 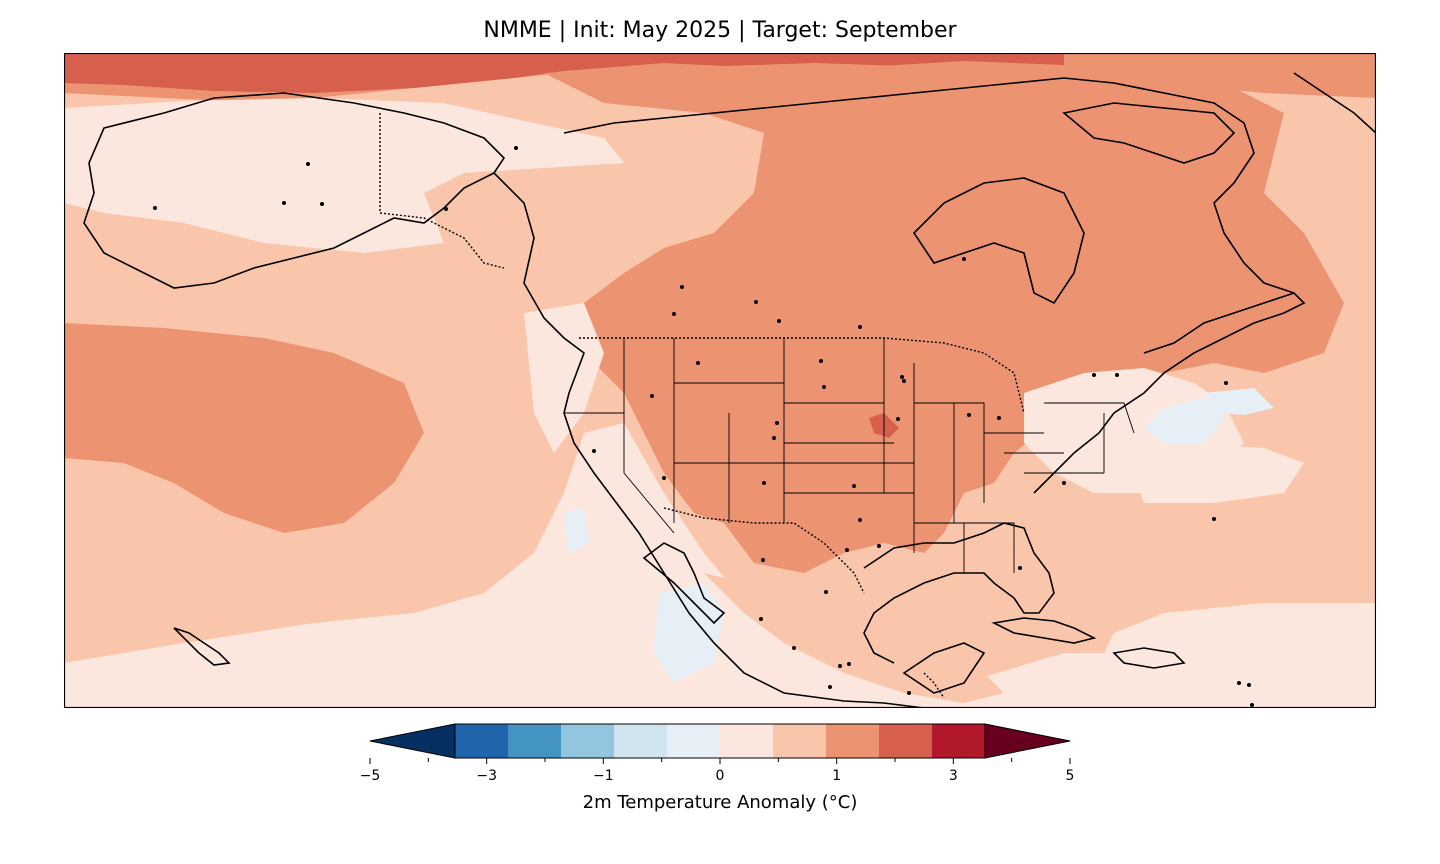 What do you see at coordinates (603, 776) in the screenshot?
I see `colorbar-tick-label: −1` at bounding box center [603, 776].